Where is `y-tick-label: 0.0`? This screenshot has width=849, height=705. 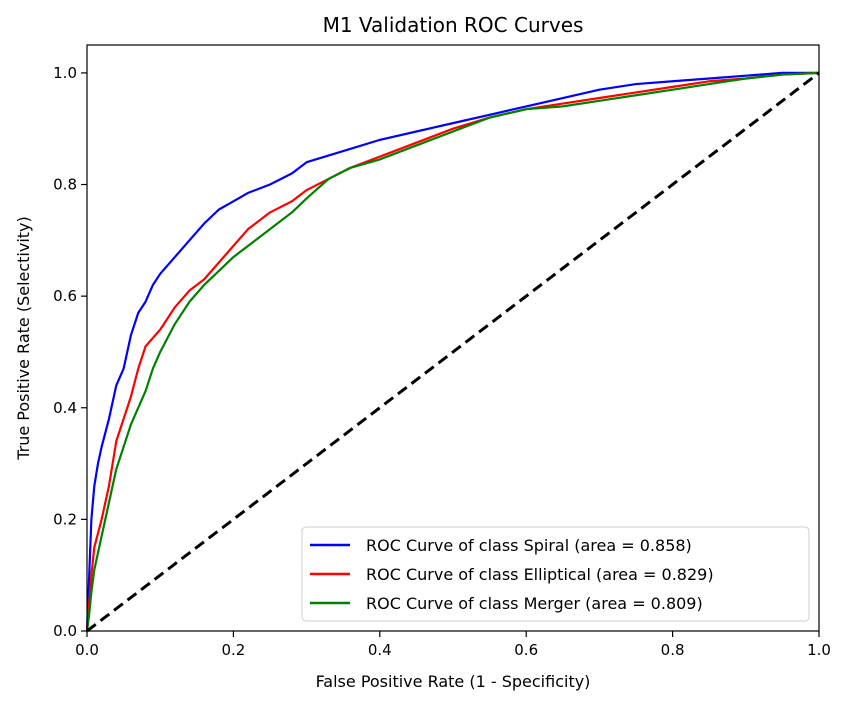 y-tick-label: 0.0 is located at coordinates (65, 631).